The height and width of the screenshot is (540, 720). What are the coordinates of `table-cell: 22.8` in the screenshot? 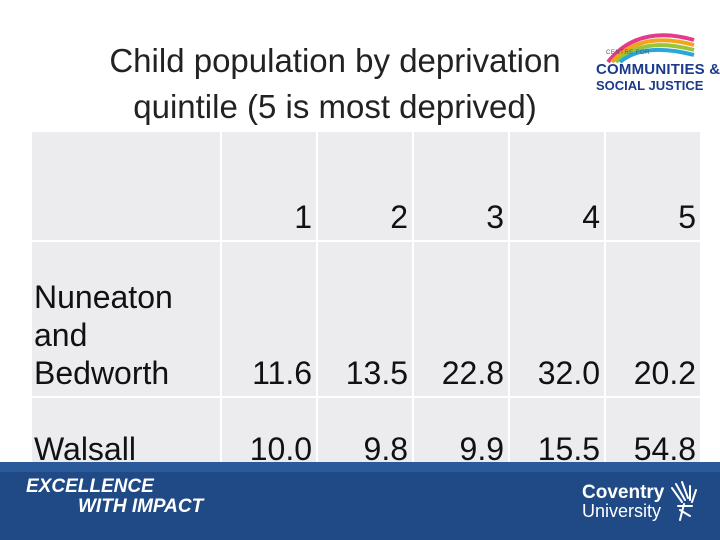 It's located at (461, 319).